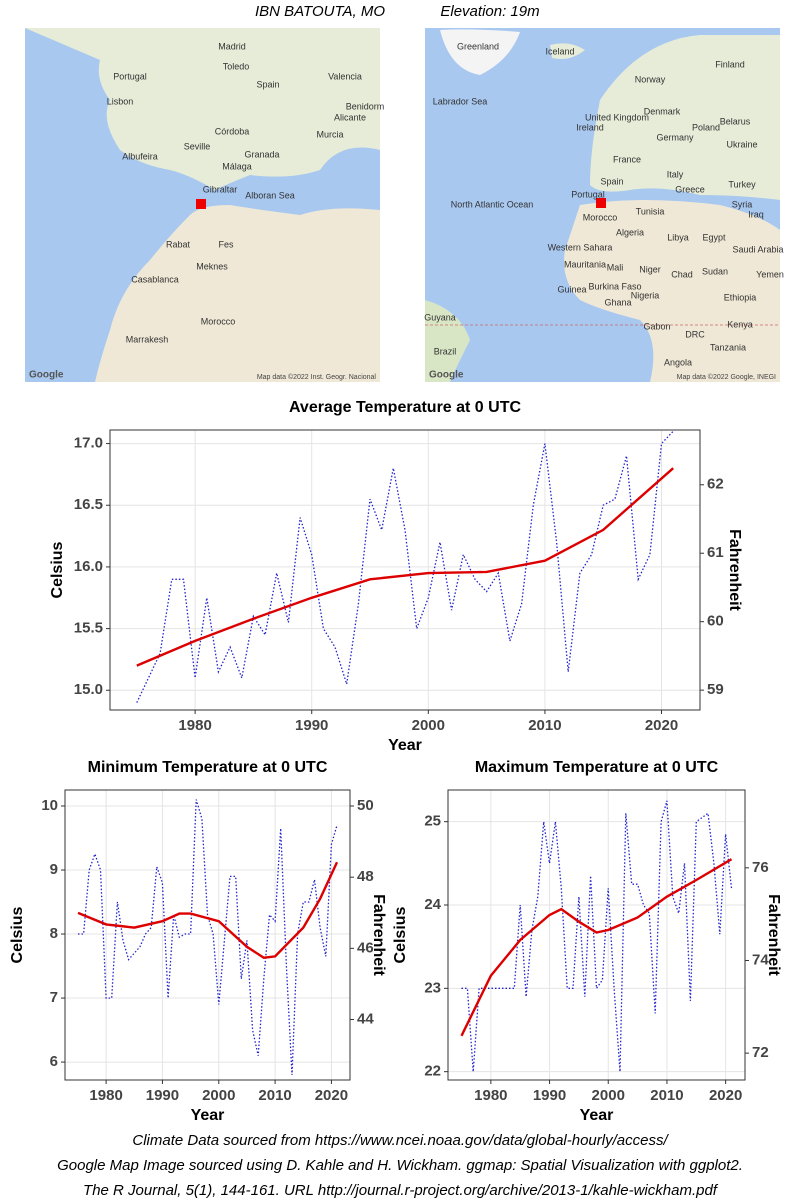 This screenshot has width=800, height=1200. I want to click on map-label: Italy, so click(675, 174).